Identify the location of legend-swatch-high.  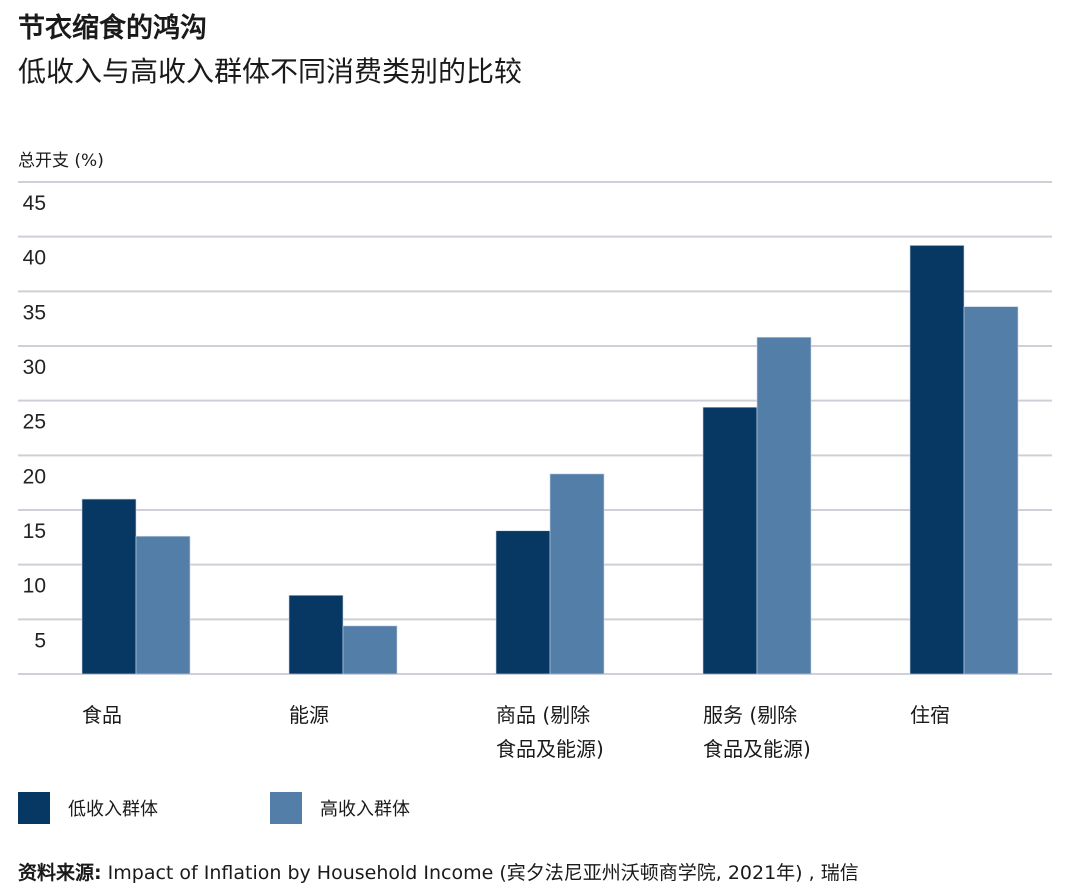
(286, 808).